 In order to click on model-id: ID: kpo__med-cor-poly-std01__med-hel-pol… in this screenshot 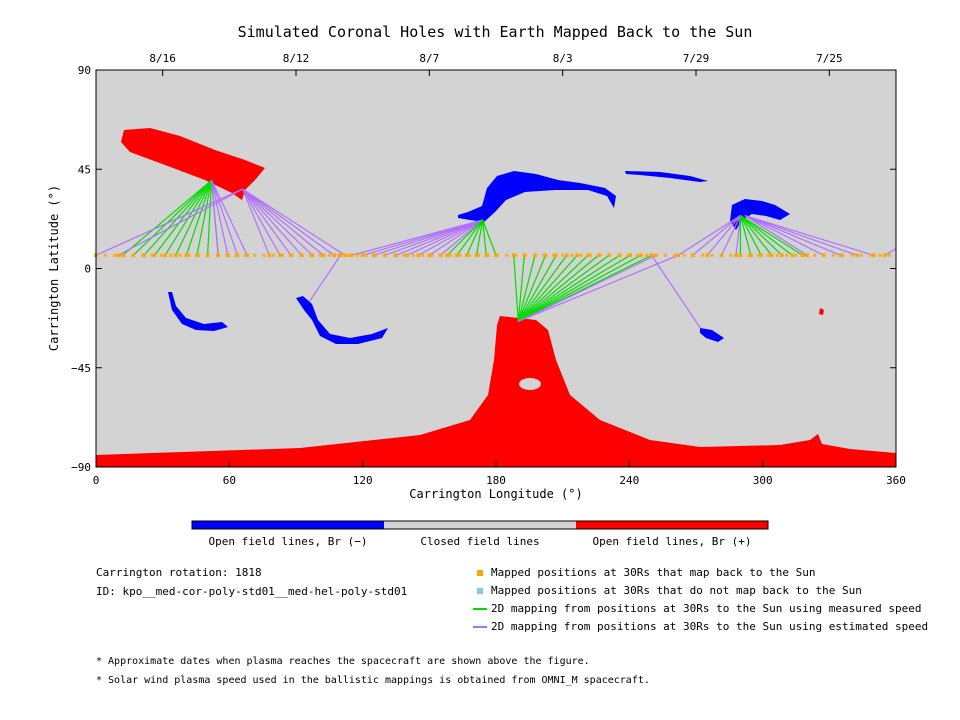, I will do `click(252, 591)`.